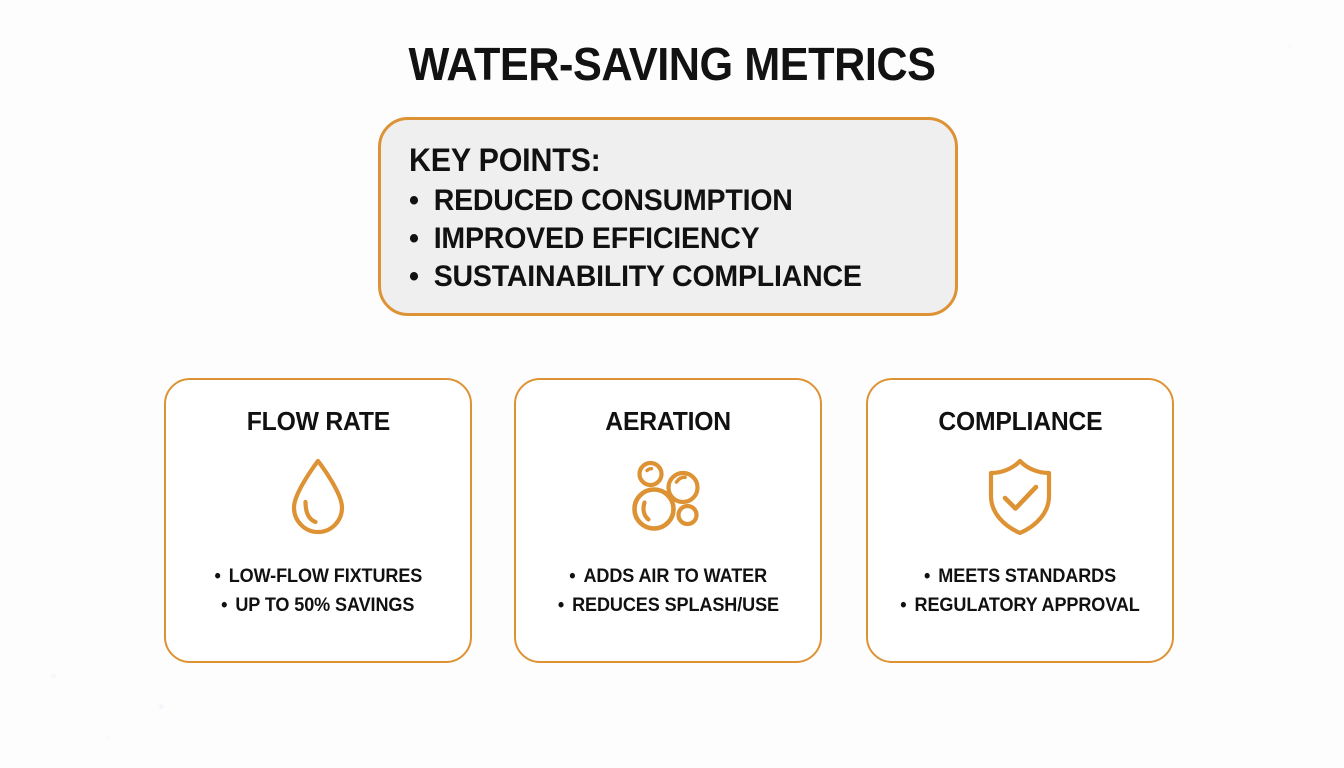 The height and width of the screenshot is (768, 1344). I want to click on list-item-label: IMPROVED EFFICIENCY, so click(596, 238).